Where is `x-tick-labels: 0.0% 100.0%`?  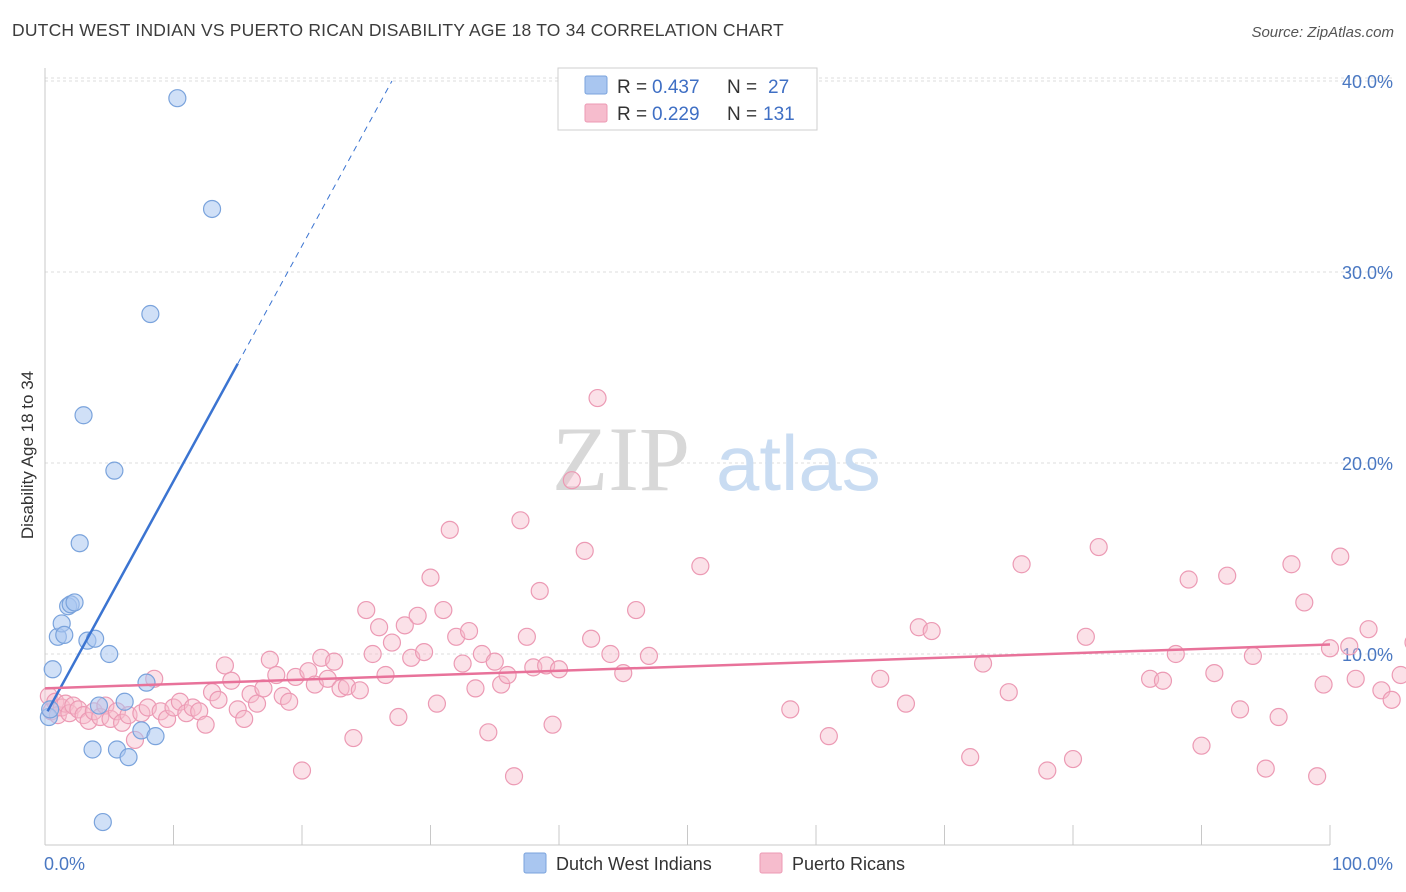 x-tick-labels: 0.0% 100.0% is located at coordinates (718, 864).